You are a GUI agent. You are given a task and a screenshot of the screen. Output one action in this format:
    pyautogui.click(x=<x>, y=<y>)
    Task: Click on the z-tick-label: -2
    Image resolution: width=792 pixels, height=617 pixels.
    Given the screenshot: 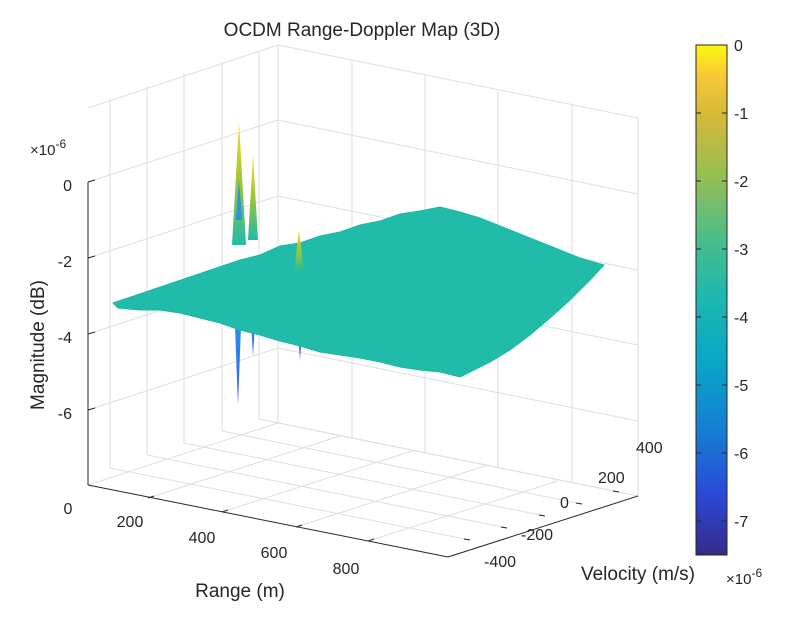 What is the action you would take?
    pyautogui.click(x=65, y=262)
    